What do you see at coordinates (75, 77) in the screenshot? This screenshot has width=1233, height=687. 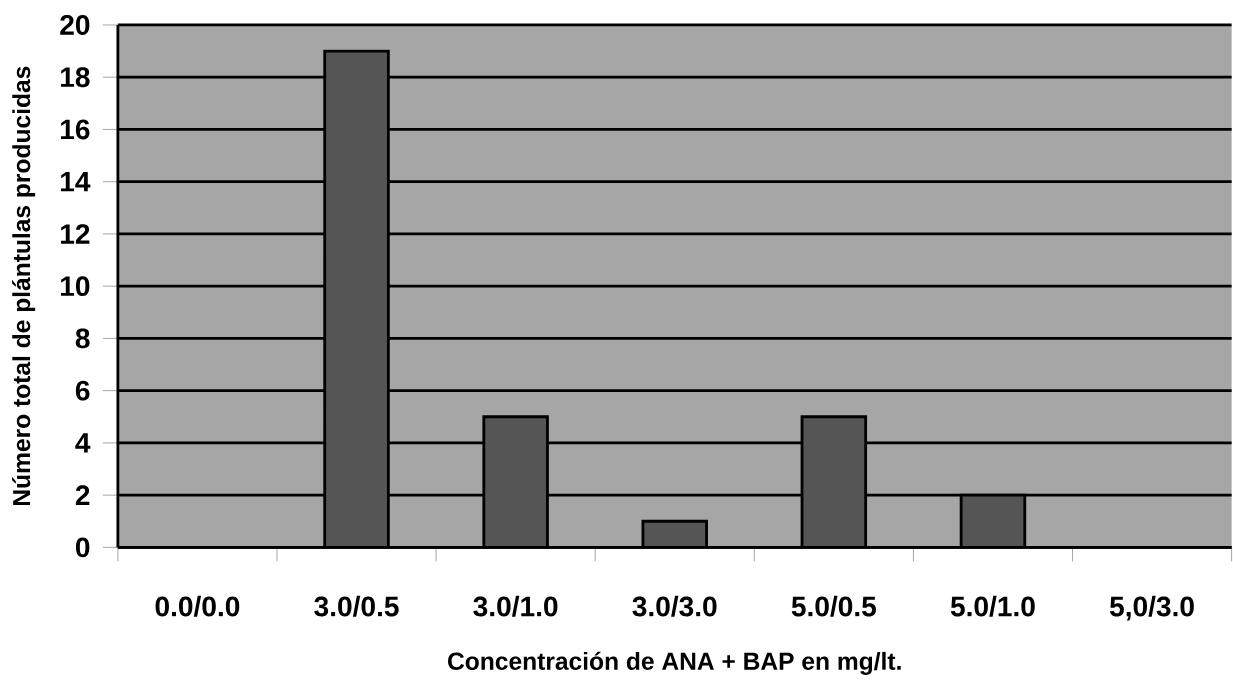 I see `y-tick-label: 18` at bounding box center [75, 77].